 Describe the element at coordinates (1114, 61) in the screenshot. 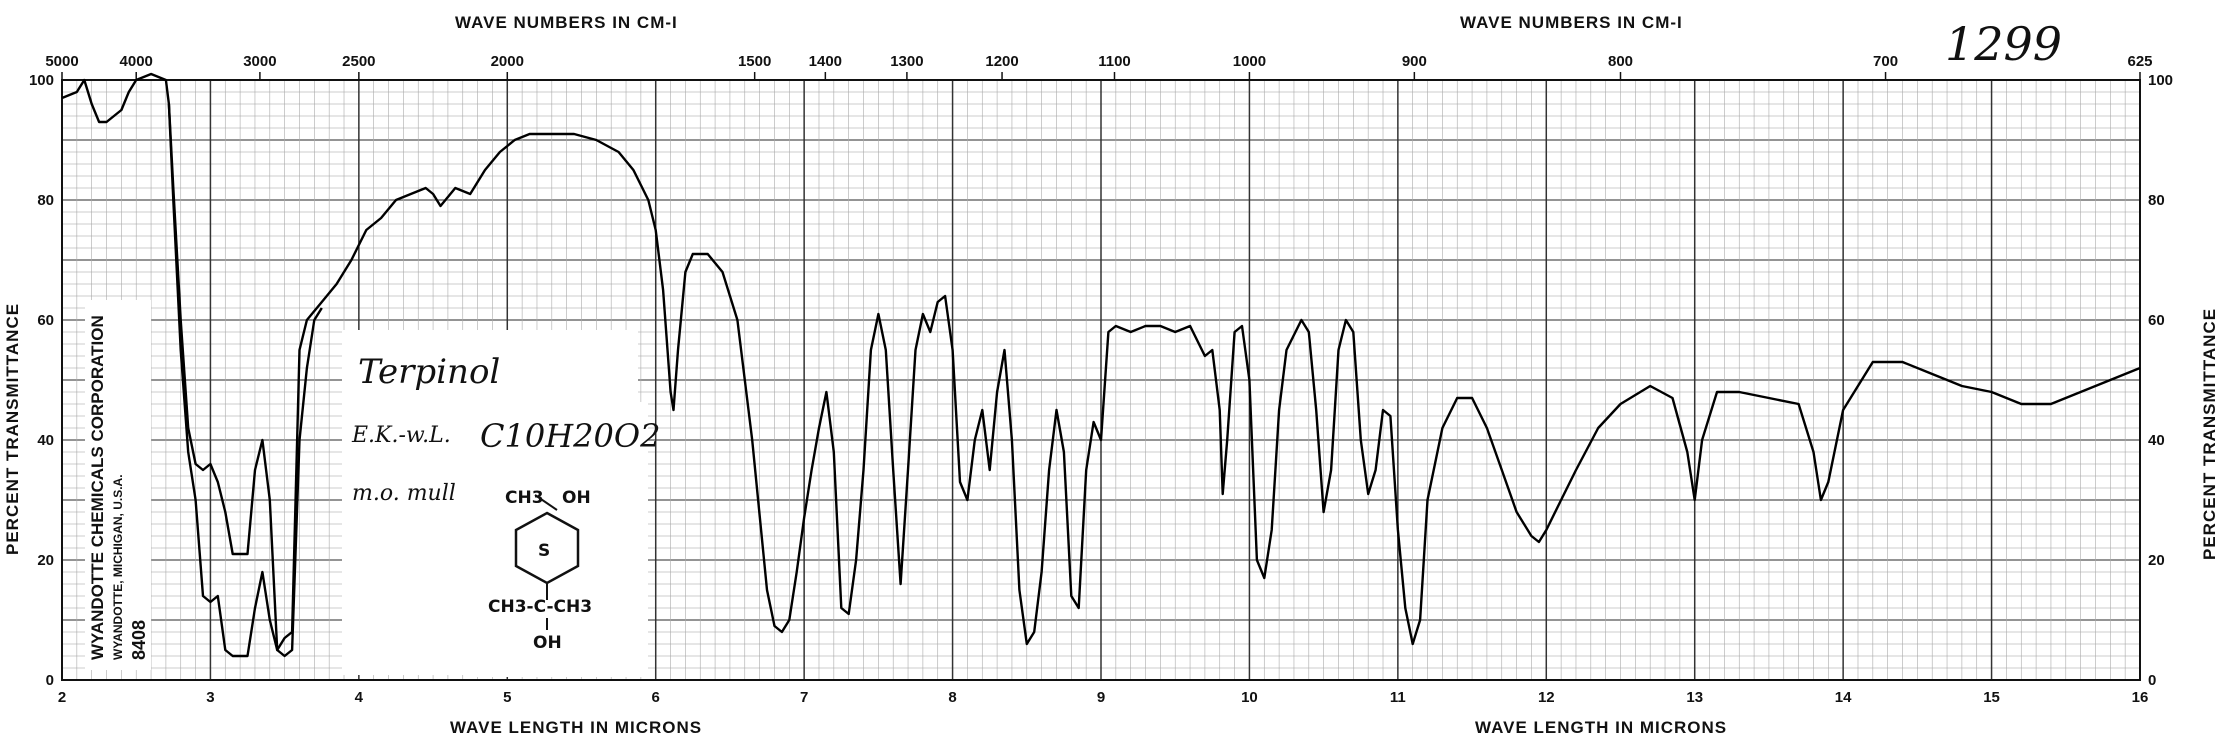

I see `top-tick-label: 1100` at that location.